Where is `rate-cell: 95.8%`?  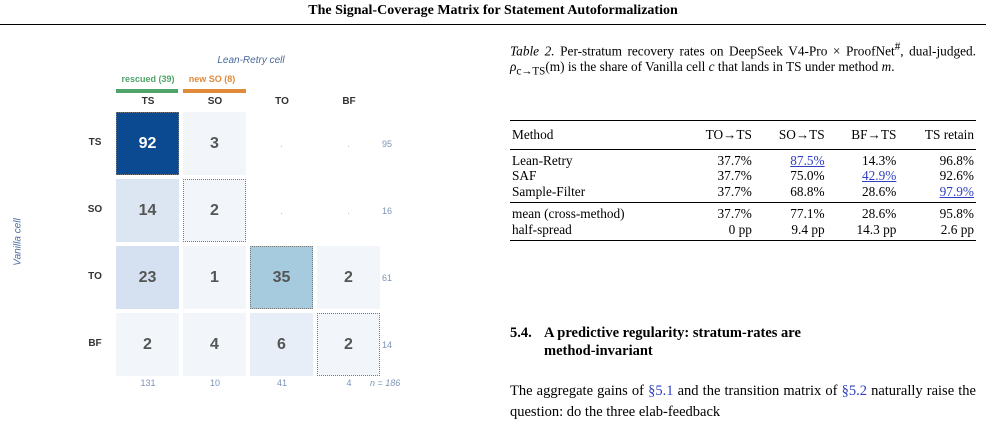 rate-cell: 95.8% is located at coordinates (956, 213).